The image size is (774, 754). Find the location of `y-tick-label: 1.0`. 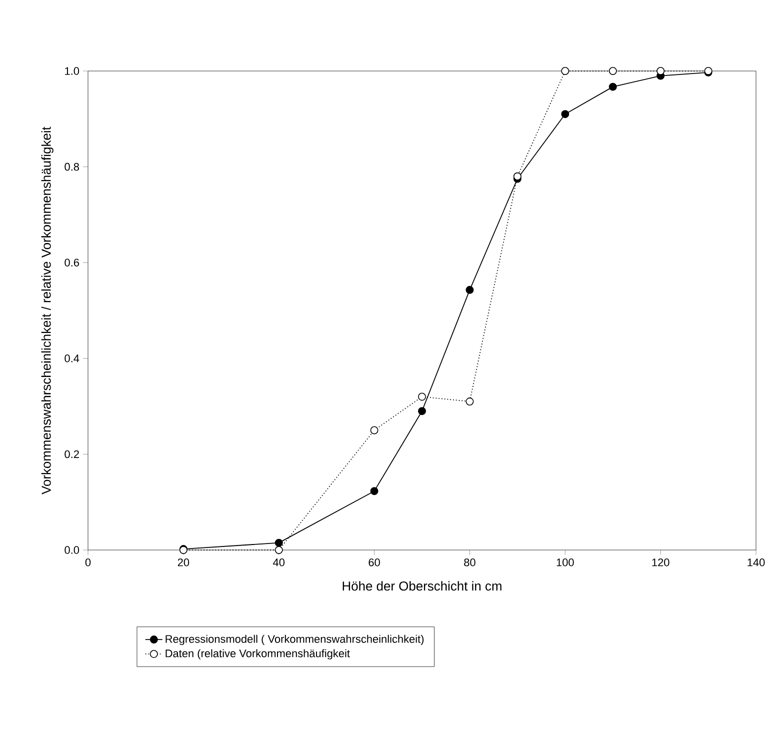

y-tick-label: 1.0 is located at coordinates (72, 71).